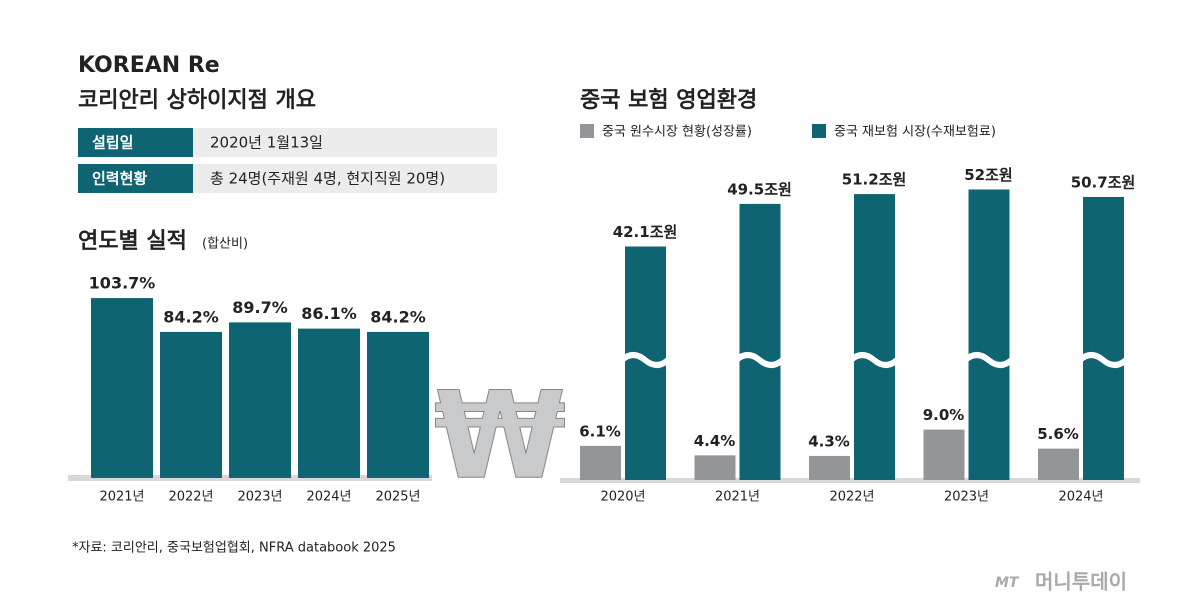 The height and width of the screenshot is (611, 1200). What do you see at coordinates (759, 189) in the screenshot?
I see `value-label: 49.5조원` at bounding box center [759, 189].